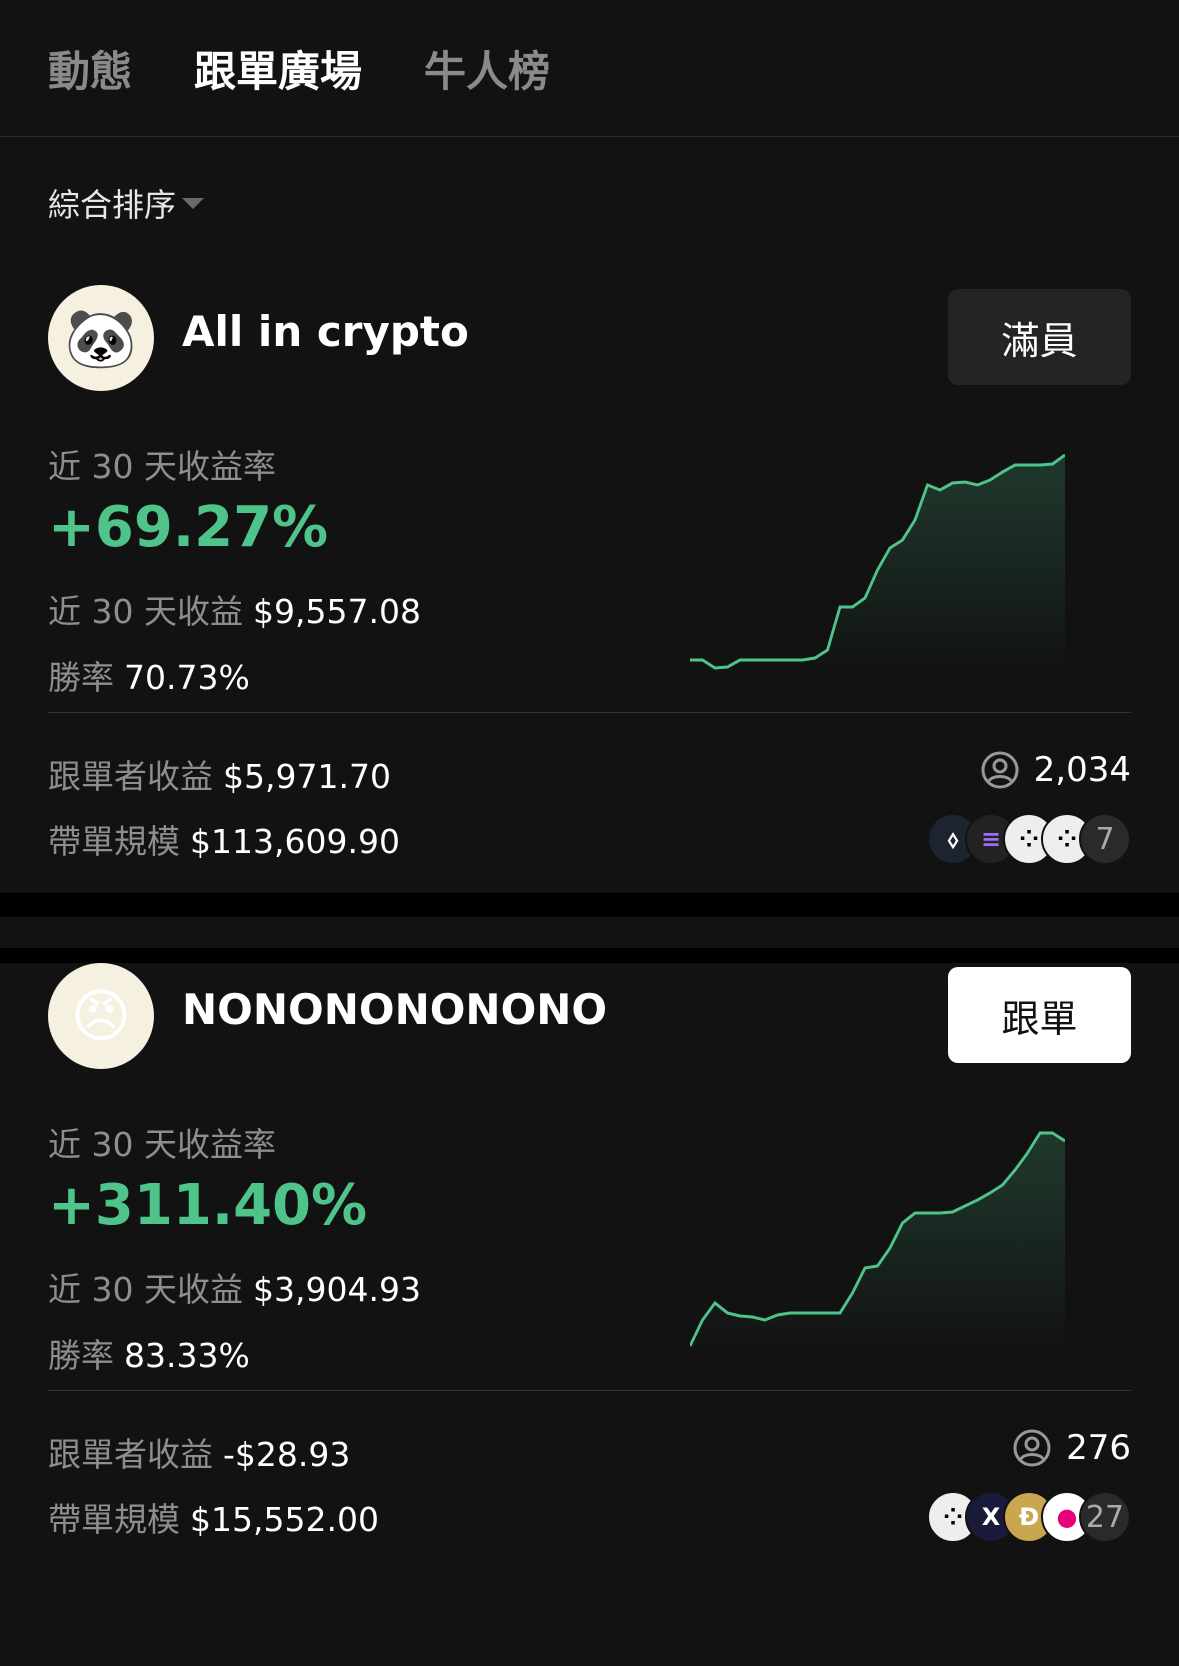  Describe the element at coordinates (208, 1205) in the screenshot. I see `roi-value: +311.40%` at that location.